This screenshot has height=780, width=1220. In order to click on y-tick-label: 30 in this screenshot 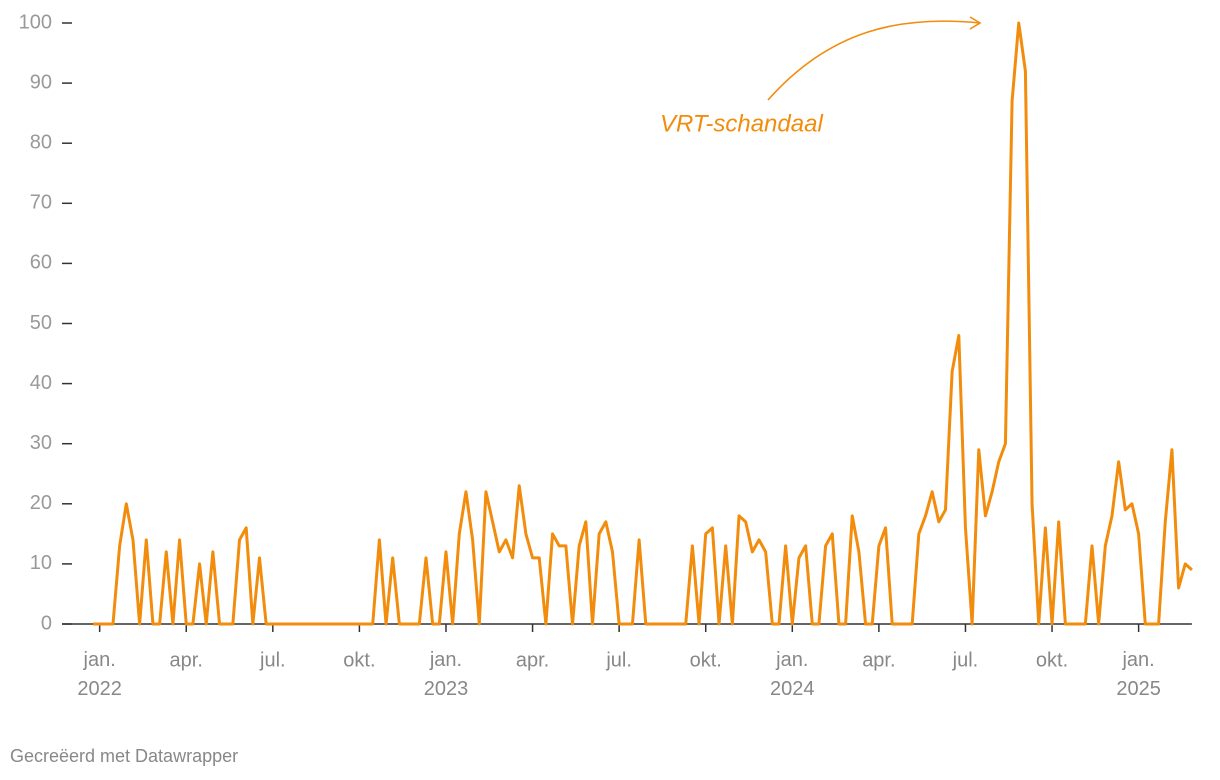, I will do `click(41, 443)`.